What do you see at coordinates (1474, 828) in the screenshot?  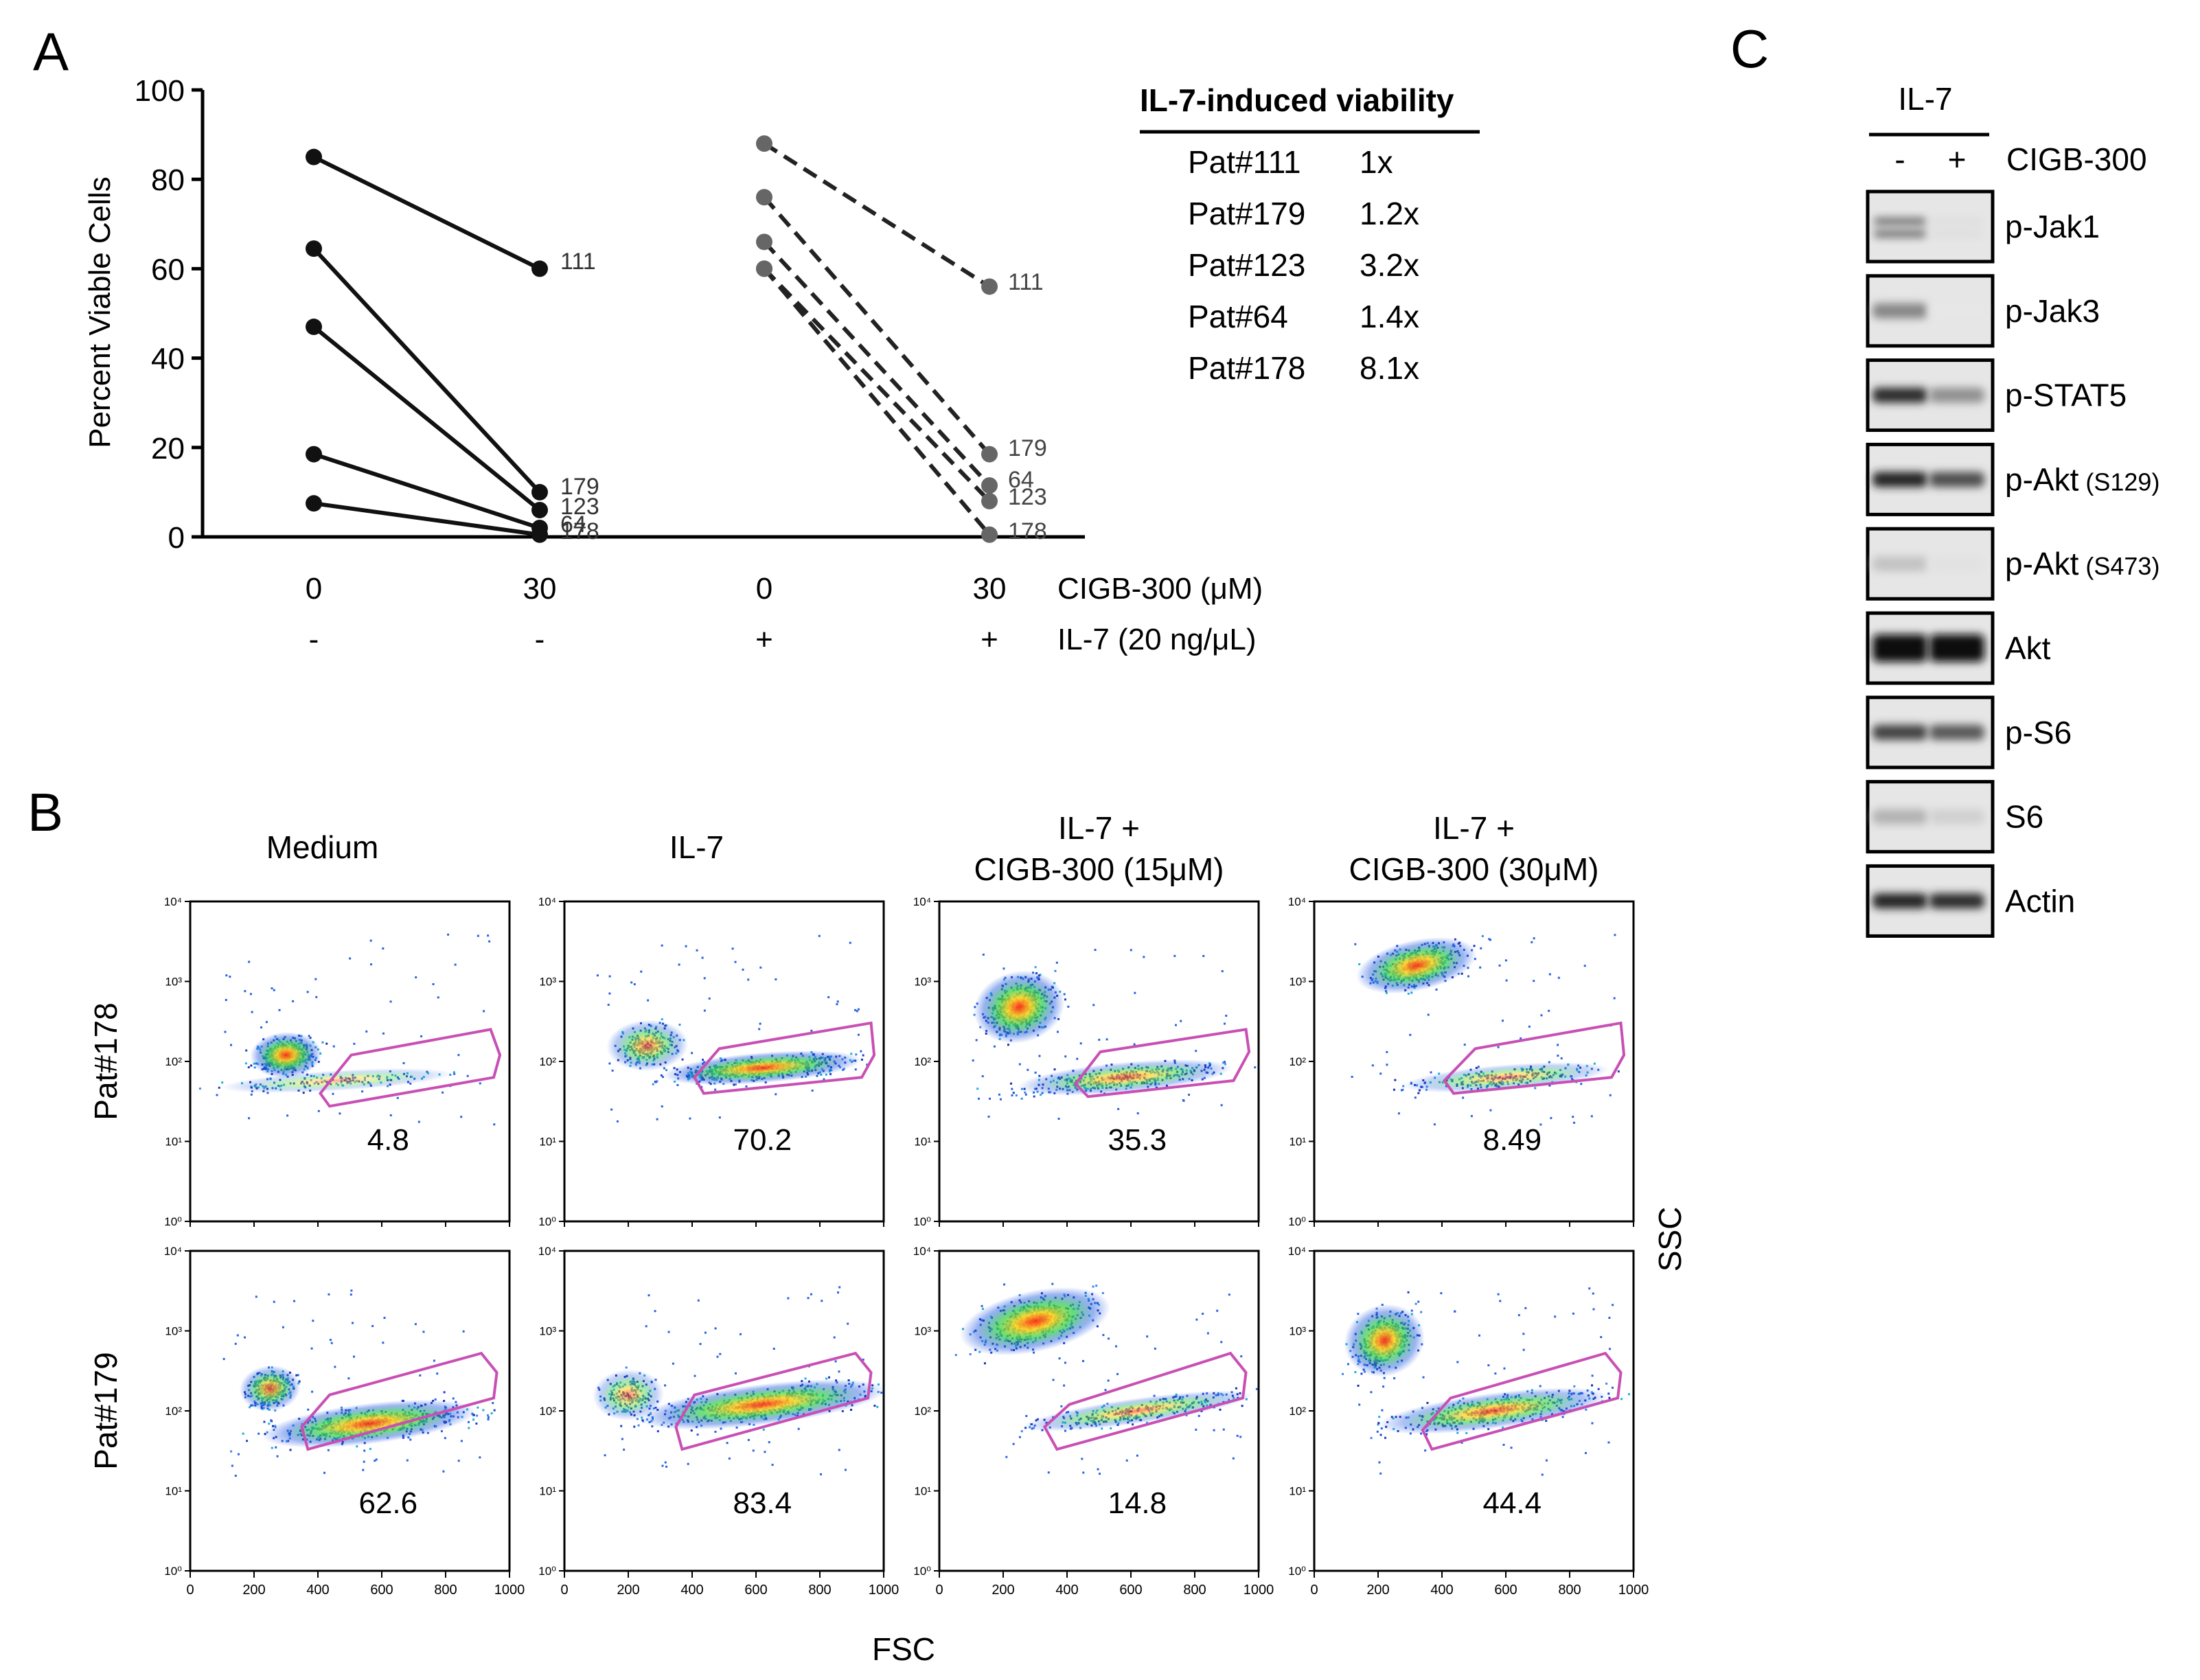 I see `column-header: IL-7 +` at bounding box center [1474, 828].